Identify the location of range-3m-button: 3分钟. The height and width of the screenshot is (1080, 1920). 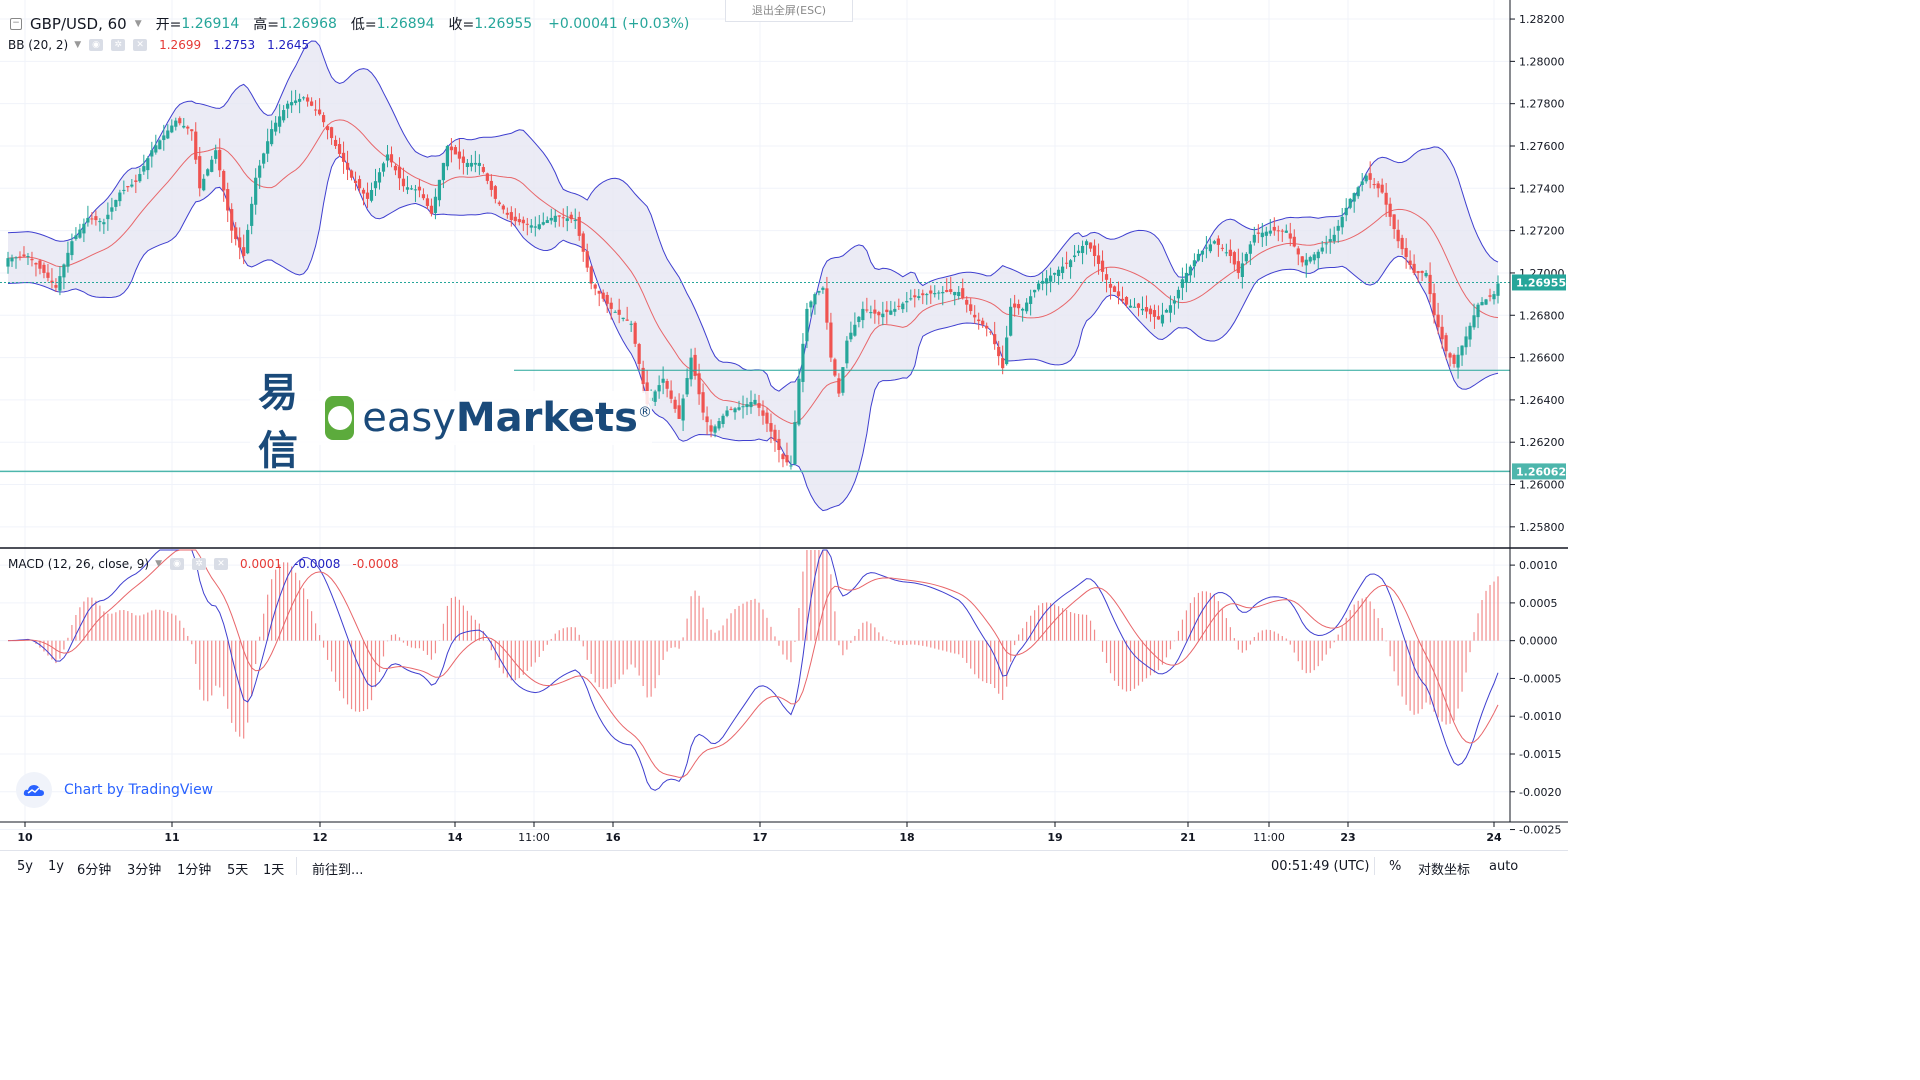
(144, 870).